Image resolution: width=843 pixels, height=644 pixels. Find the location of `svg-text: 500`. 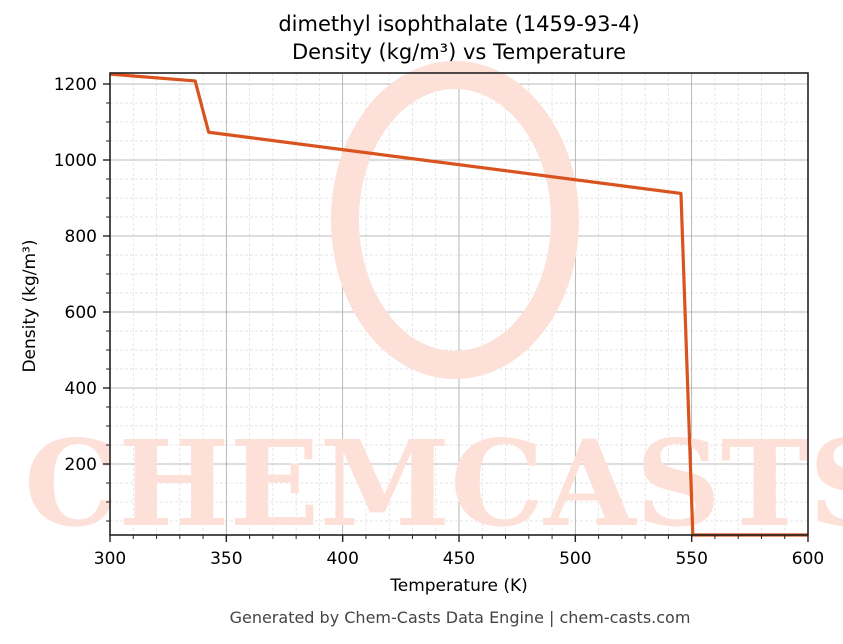

svg-text: 500 is located at coordinates (575, 559).